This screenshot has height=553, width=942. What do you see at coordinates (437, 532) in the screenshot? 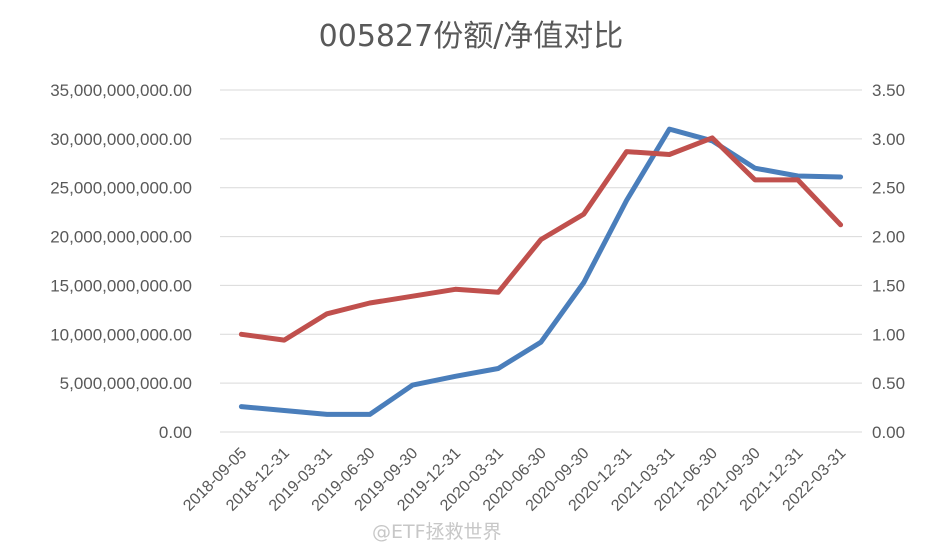
I see `watermark: @ETF拯救世界` at bounding box center [437, 532].